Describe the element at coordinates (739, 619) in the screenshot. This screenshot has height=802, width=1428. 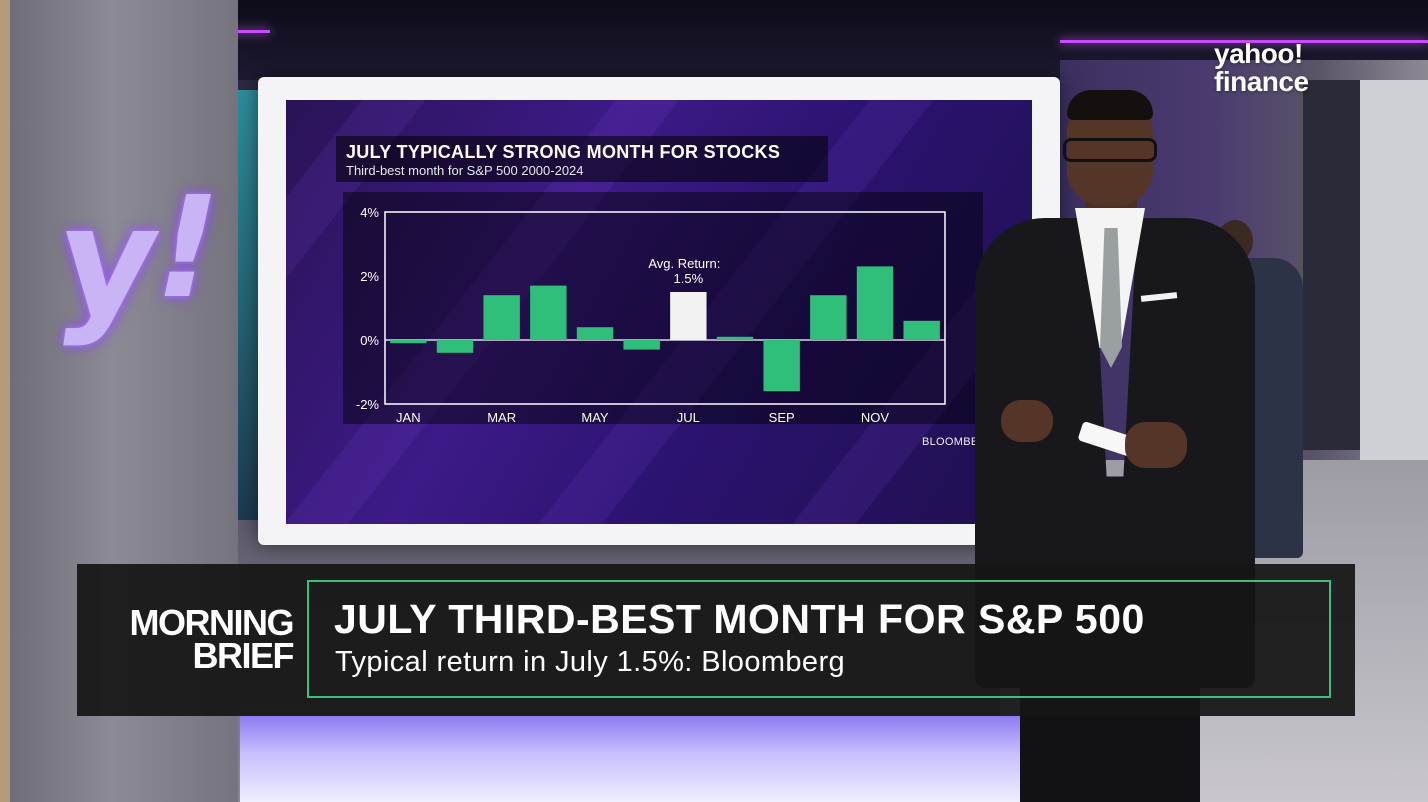
I see `headline: JULY THIRD-BEST MONTH FOR S&P 500` at that location.